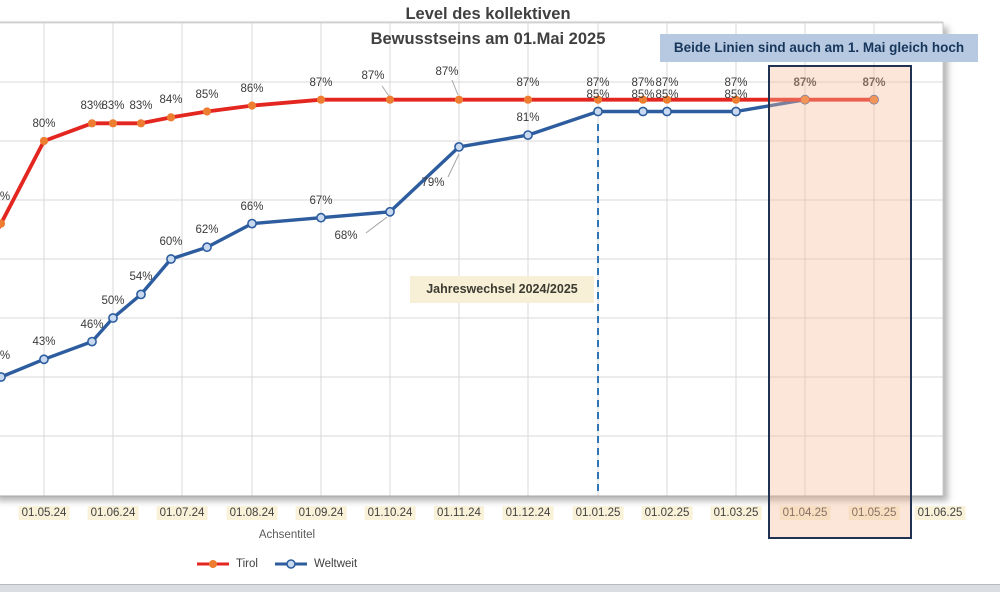 This screenshot has width=1000, height=592. Describe the element at coordinates (840, 302) in the screenshot. I see `highlight-region-april-may` at that location.